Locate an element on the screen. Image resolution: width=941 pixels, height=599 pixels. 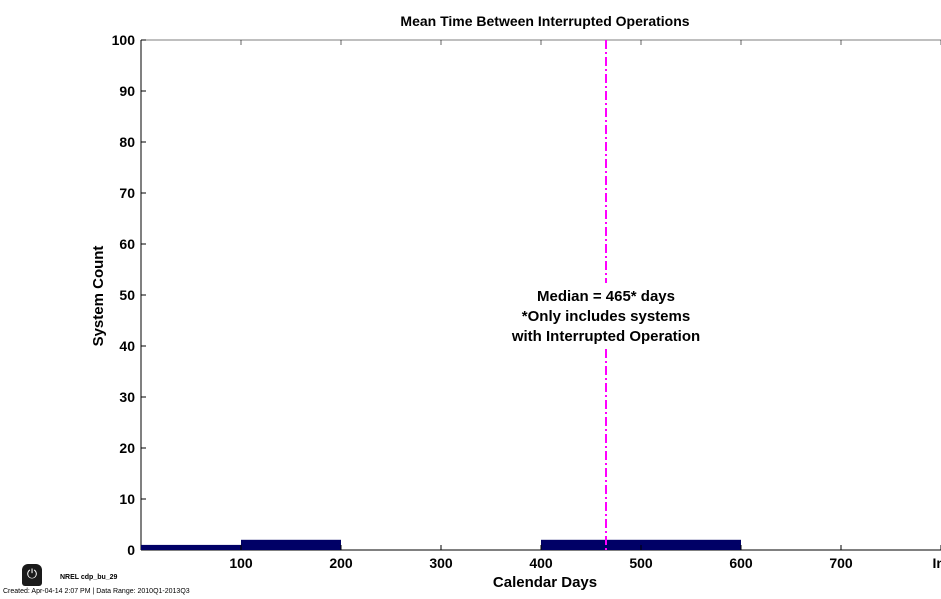
x-tick-label: 200 is located at coordinates (341, 563).